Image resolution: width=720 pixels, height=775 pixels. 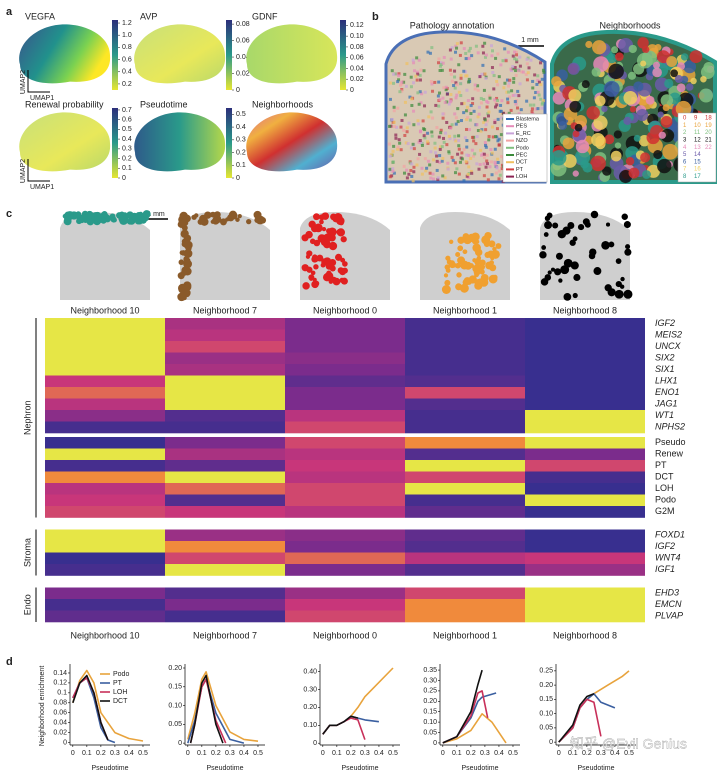 What do you see at coordinates (465, 635) in the screenshot?
I see `column-label: Neighborhood 1` at bounding box center [465, 635].